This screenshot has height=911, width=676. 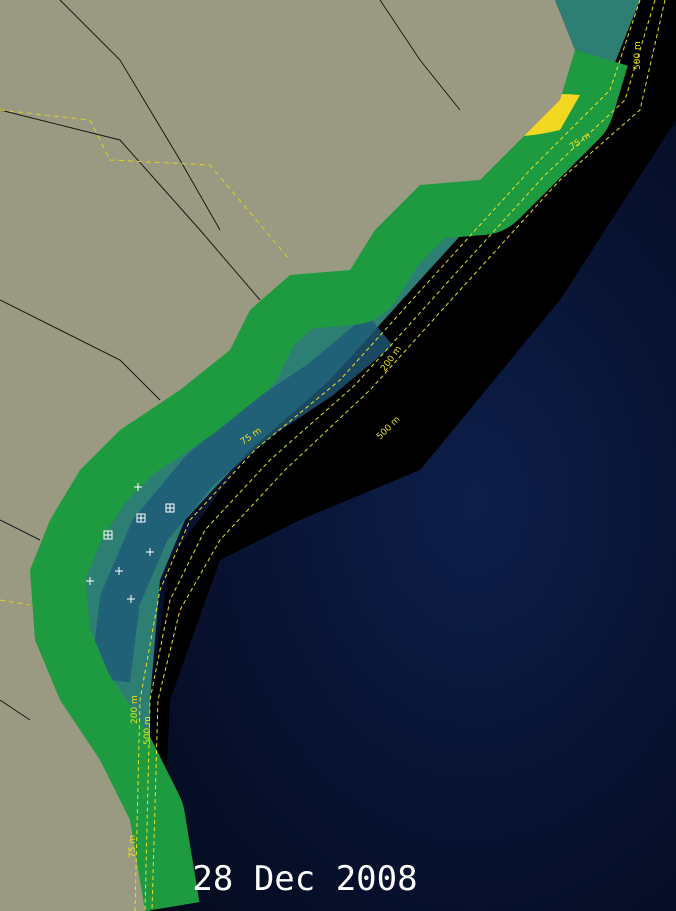 I want to click on date-label: 28 Dec 2008, so click(x=304, y=879).